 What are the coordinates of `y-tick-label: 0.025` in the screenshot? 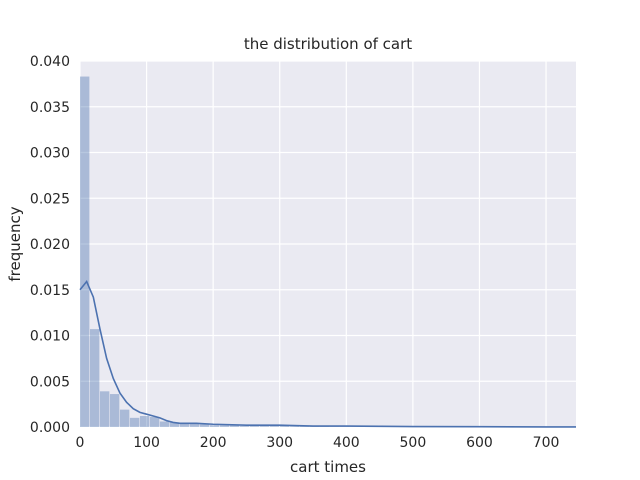 It's located at (50, 199).